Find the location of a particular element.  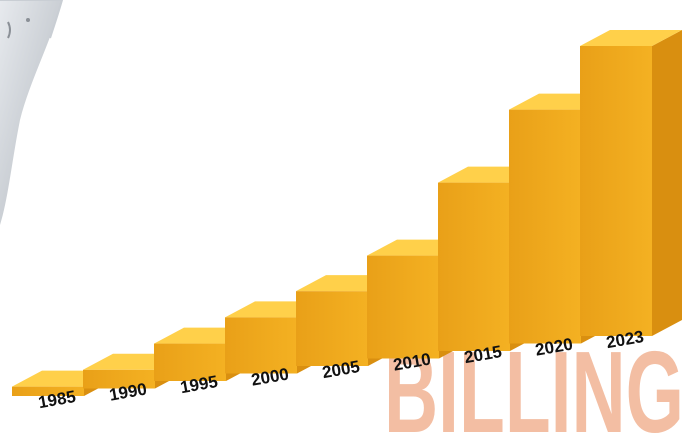

bar-2023 is located at coordinates (631, 183).